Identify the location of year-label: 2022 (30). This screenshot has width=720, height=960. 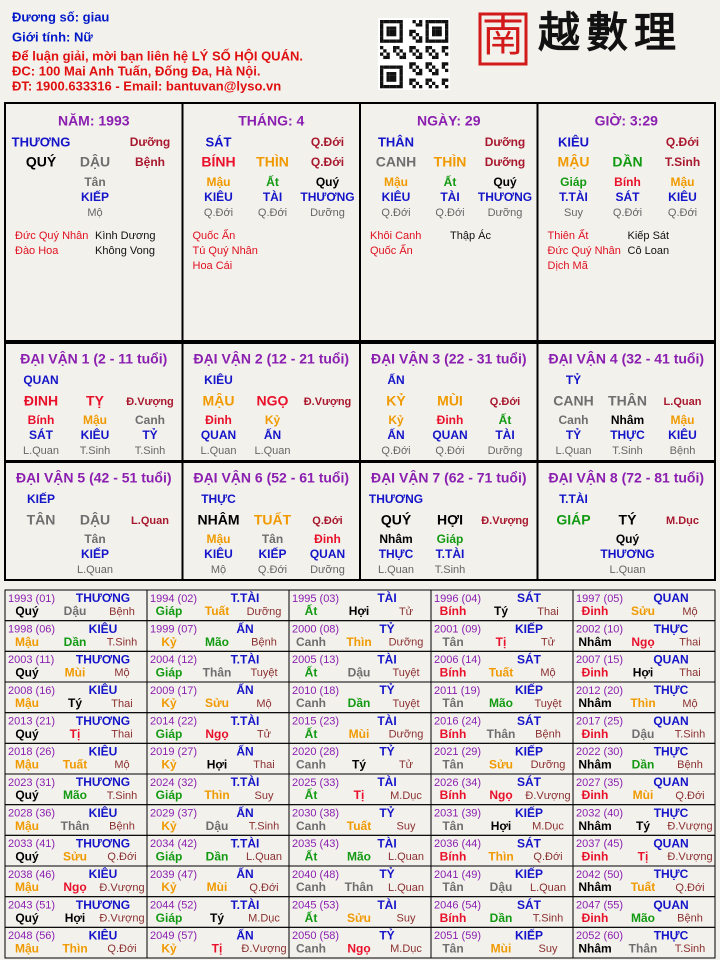
(599, 752).